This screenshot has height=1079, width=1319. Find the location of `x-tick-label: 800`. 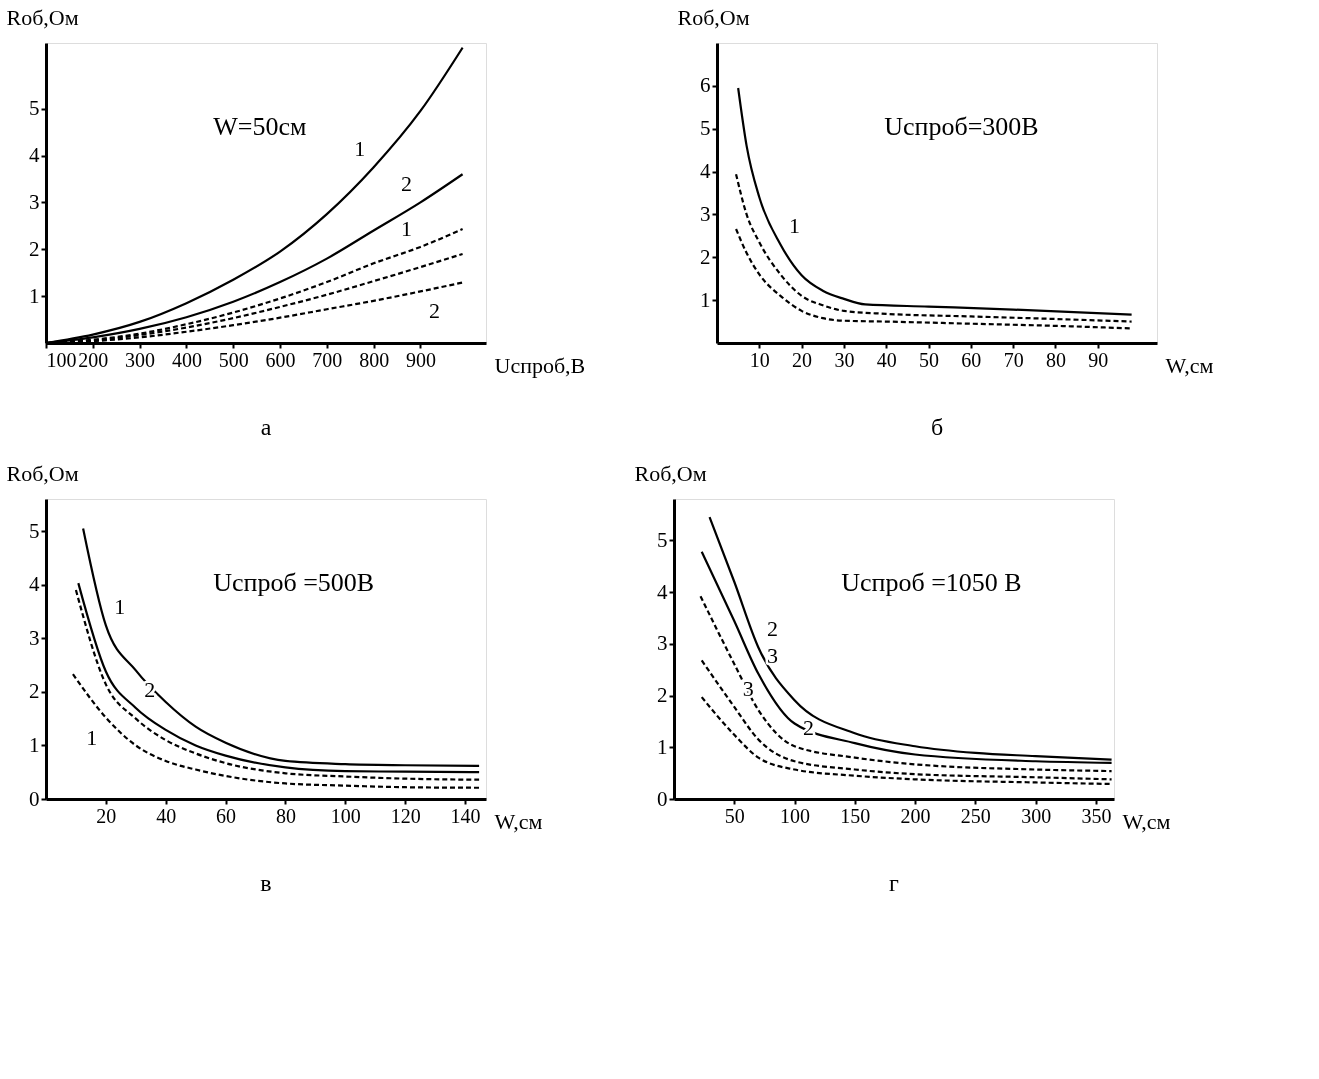

x-tick-label: 800 is located at coordinates (374, 359).